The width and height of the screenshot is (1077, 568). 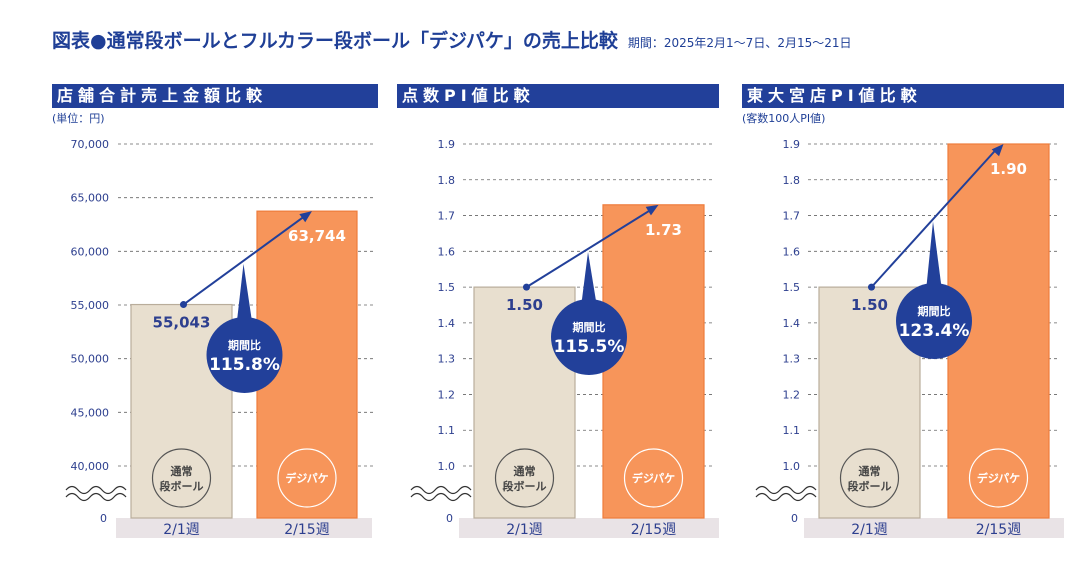 I want to click on value-label-digipake: 1.73, so click(x=663, y=230).